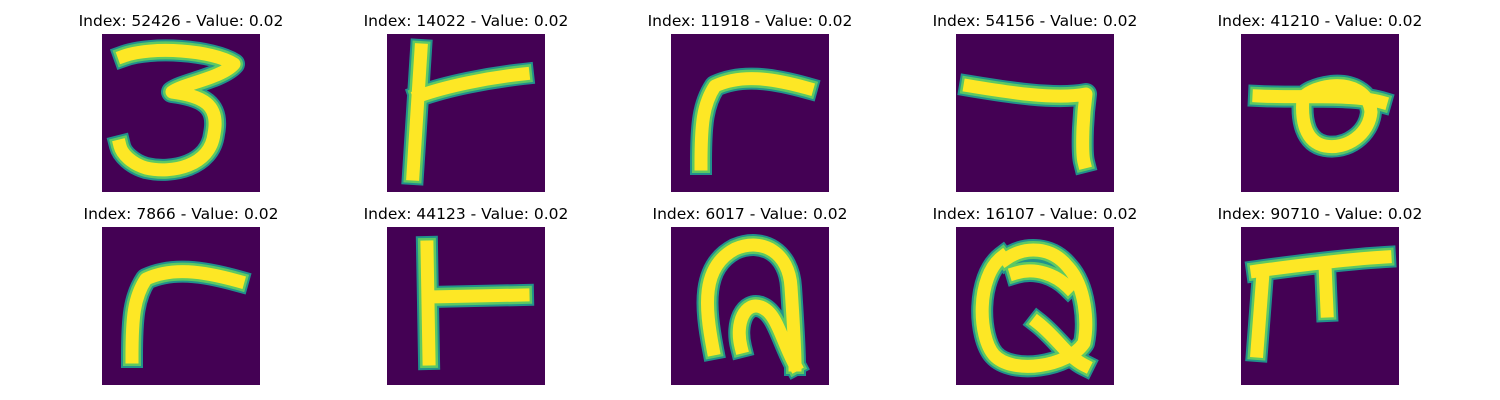 This screenshot has height=400, width=1500. What do you see at coordinates (1035, 21) in the screenshot?
I see `panel-title: Index: 54156 - Value: 0.02` at bounding box center [1035, 21].